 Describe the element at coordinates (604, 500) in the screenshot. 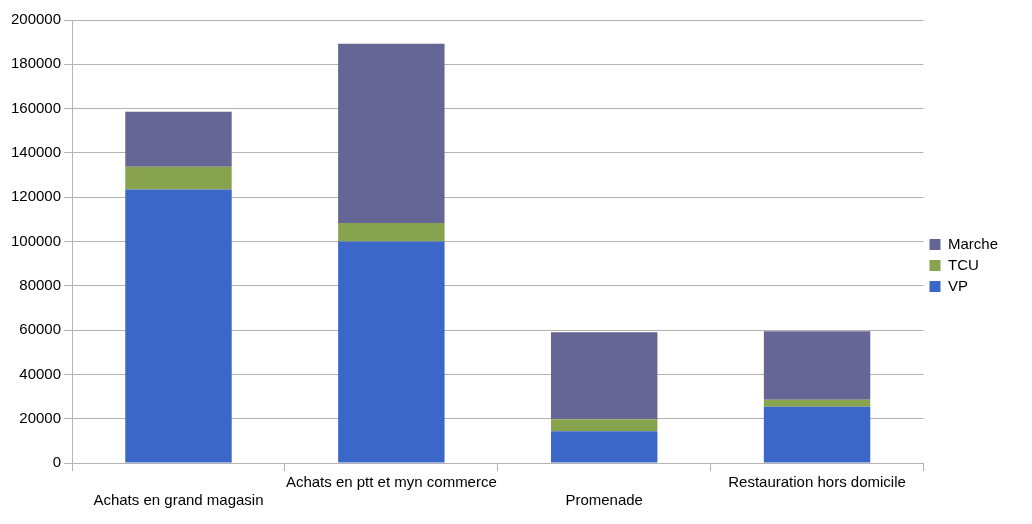

I see `x-tick-label: Promenade` at that location.